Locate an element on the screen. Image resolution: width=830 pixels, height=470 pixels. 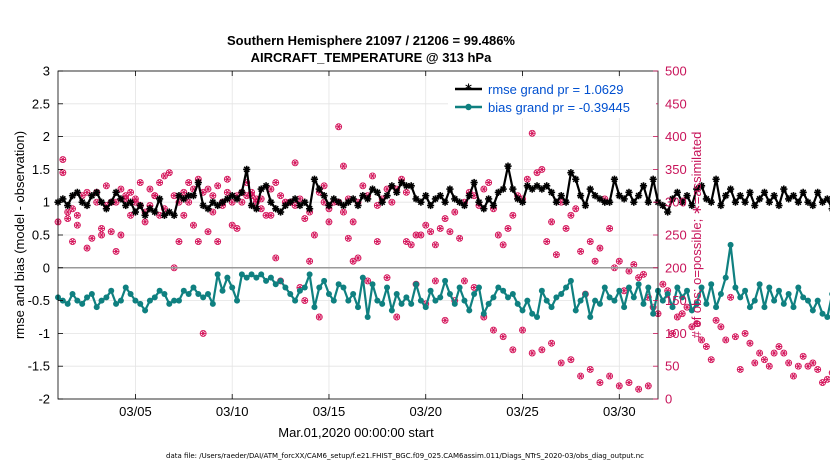
x-tick-label: 03/15 is located at coordinates (329, 411).